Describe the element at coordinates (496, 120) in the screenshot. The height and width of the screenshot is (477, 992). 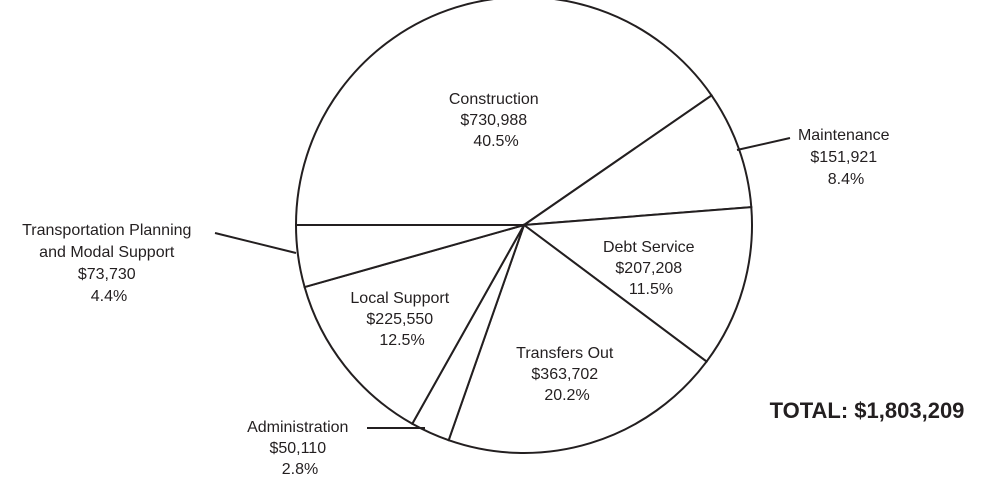
I see `label-construction: Construction $730,988 40.5%` at that location.